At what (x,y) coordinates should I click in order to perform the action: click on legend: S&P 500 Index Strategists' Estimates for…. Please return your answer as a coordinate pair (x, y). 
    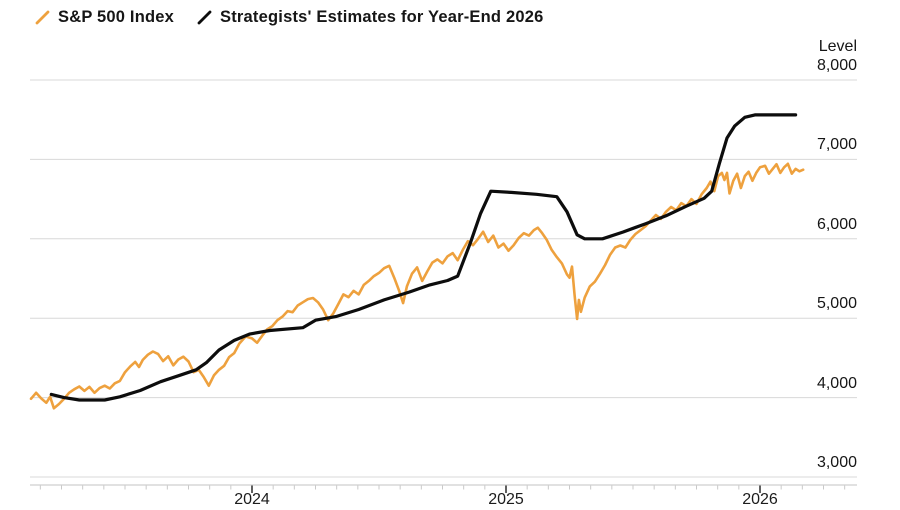
    Looking at the image, I should click on (288, 17).